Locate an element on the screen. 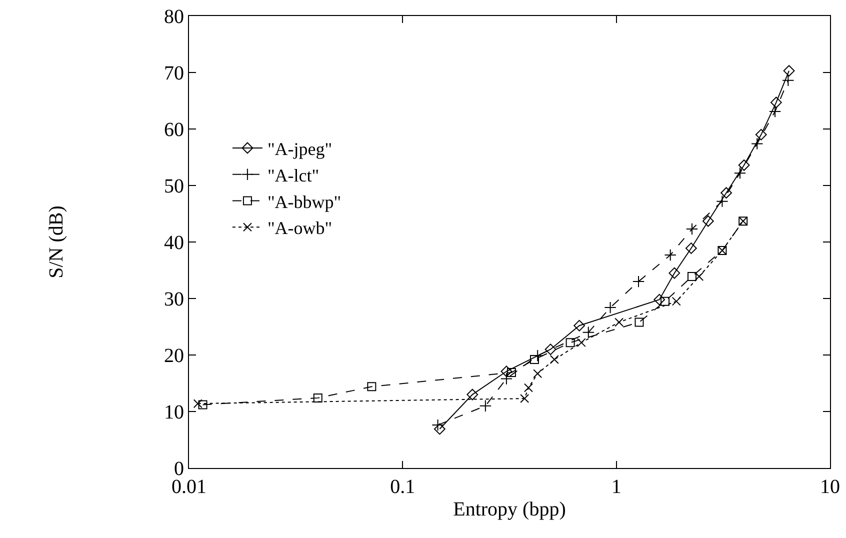 This screenshot has height=538, width=846. y-tick-label: 80 is located at coordinates (174, 17).